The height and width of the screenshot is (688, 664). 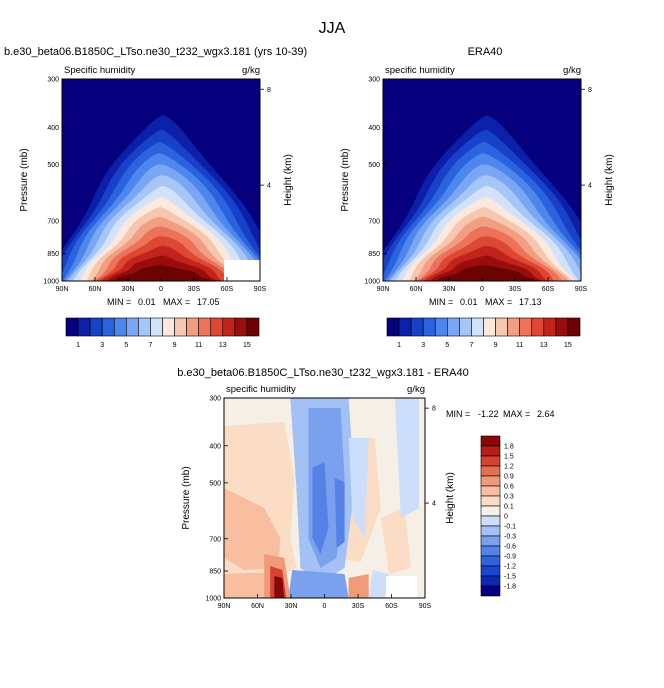 I want to click on colorbar-label: 3, so click(x=423, y=345).